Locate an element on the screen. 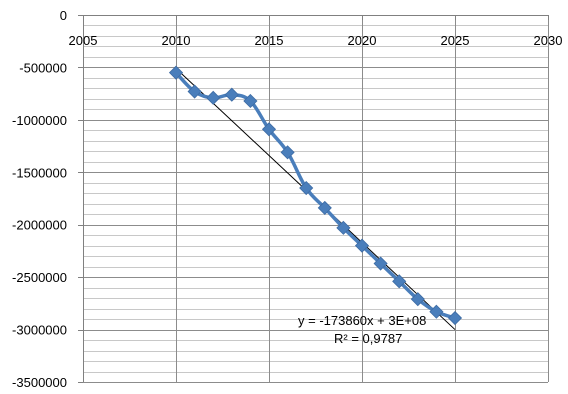 The width and height of the screenshot is (568, 394). y-tick-label: -1500000 is located at coordinates (39, 172).